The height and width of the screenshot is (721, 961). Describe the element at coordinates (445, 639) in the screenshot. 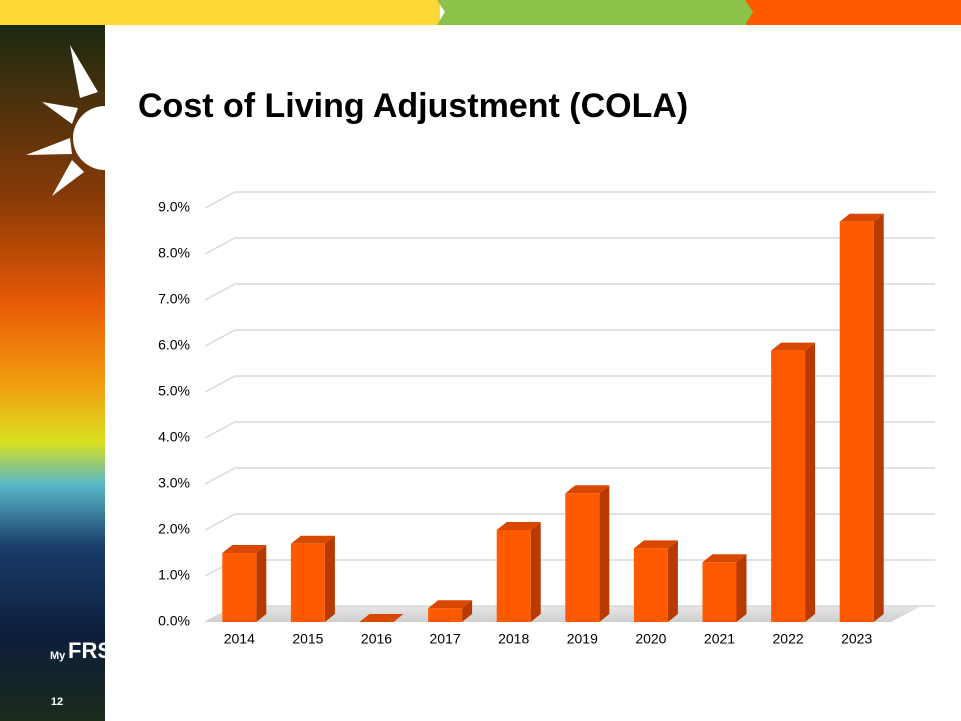

I see `x-tick-label: 2017` at that location.